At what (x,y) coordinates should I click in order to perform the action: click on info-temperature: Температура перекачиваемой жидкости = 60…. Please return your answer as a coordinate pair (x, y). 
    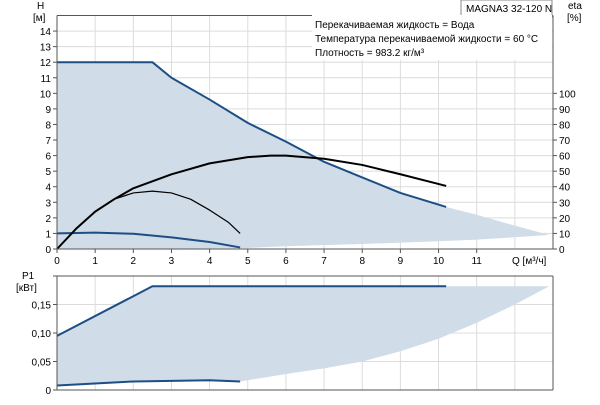
    Looking at the image, I should click on (426, 39).